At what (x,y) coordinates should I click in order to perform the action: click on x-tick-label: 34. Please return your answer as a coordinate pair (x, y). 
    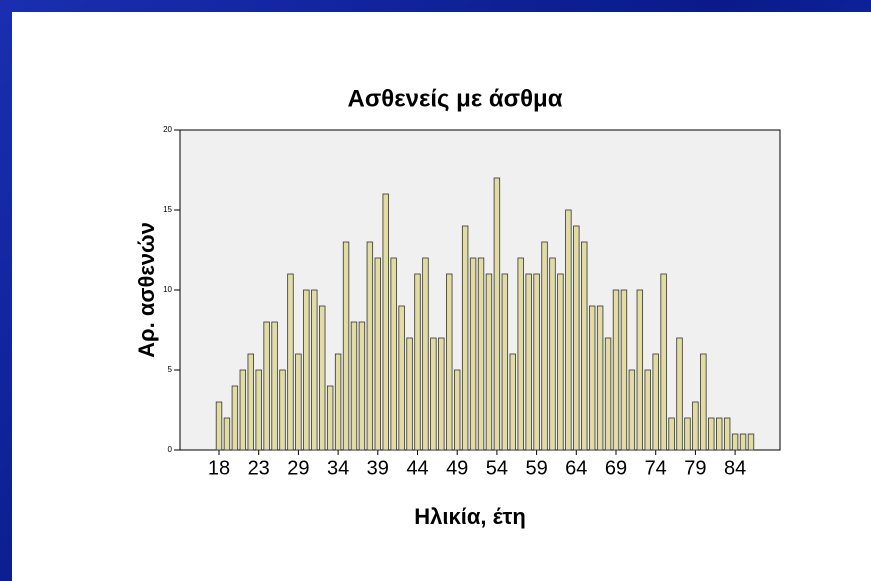
    Looking at the image, I should click on (338, 468).